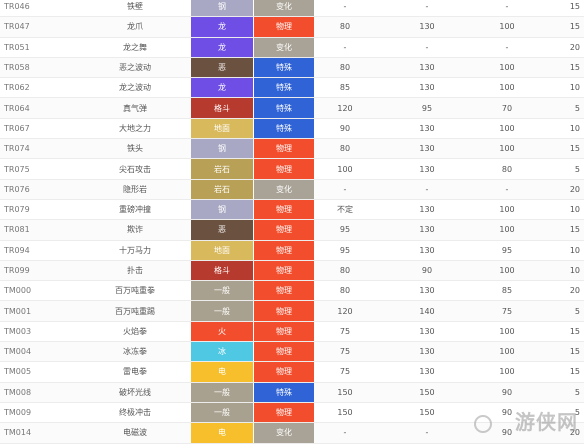 This screenshot has height=444, width=584. Describe the element at coordinates (345, 311) in the screenshot. I see `power-value: 120` at that location.